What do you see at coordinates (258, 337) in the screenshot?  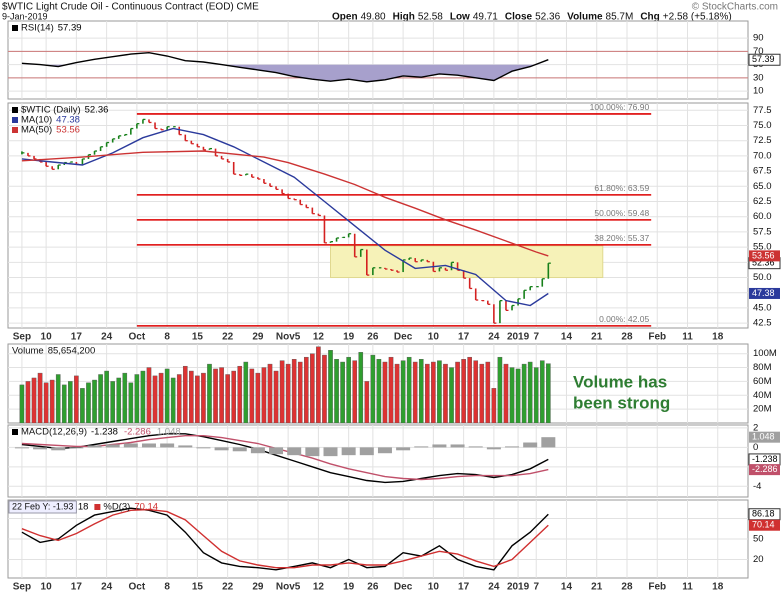 I see `x-tick-label: 29` at bounding box center [258, 337].